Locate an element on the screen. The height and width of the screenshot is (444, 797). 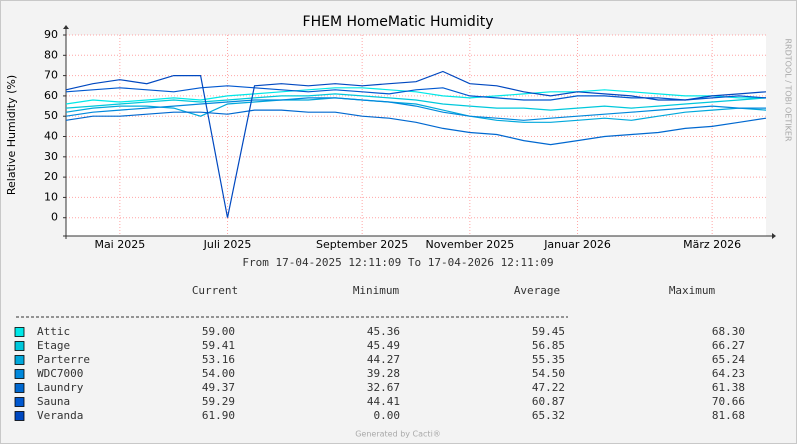
footer: Generated by Cacti® is located at coordinates (398, 434).